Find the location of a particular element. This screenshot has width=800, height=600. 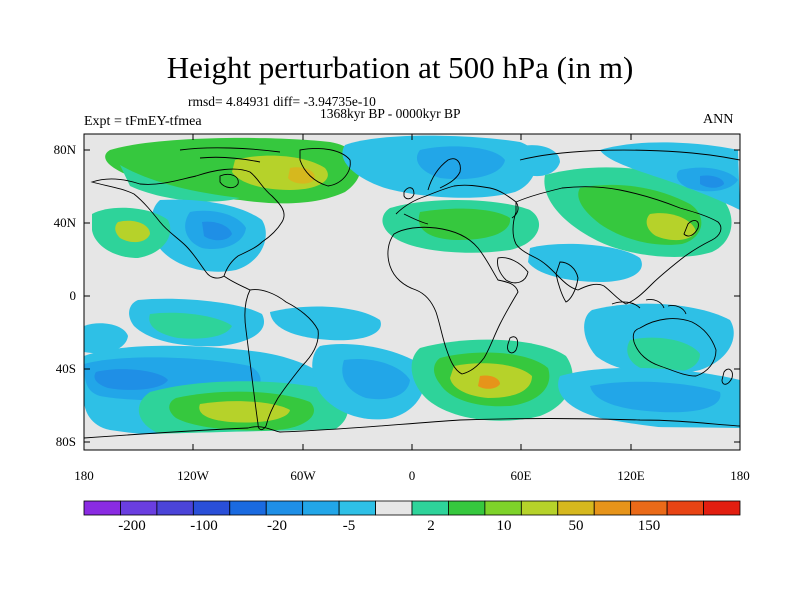

season-label: ANN is located at coordinates (718, 119).